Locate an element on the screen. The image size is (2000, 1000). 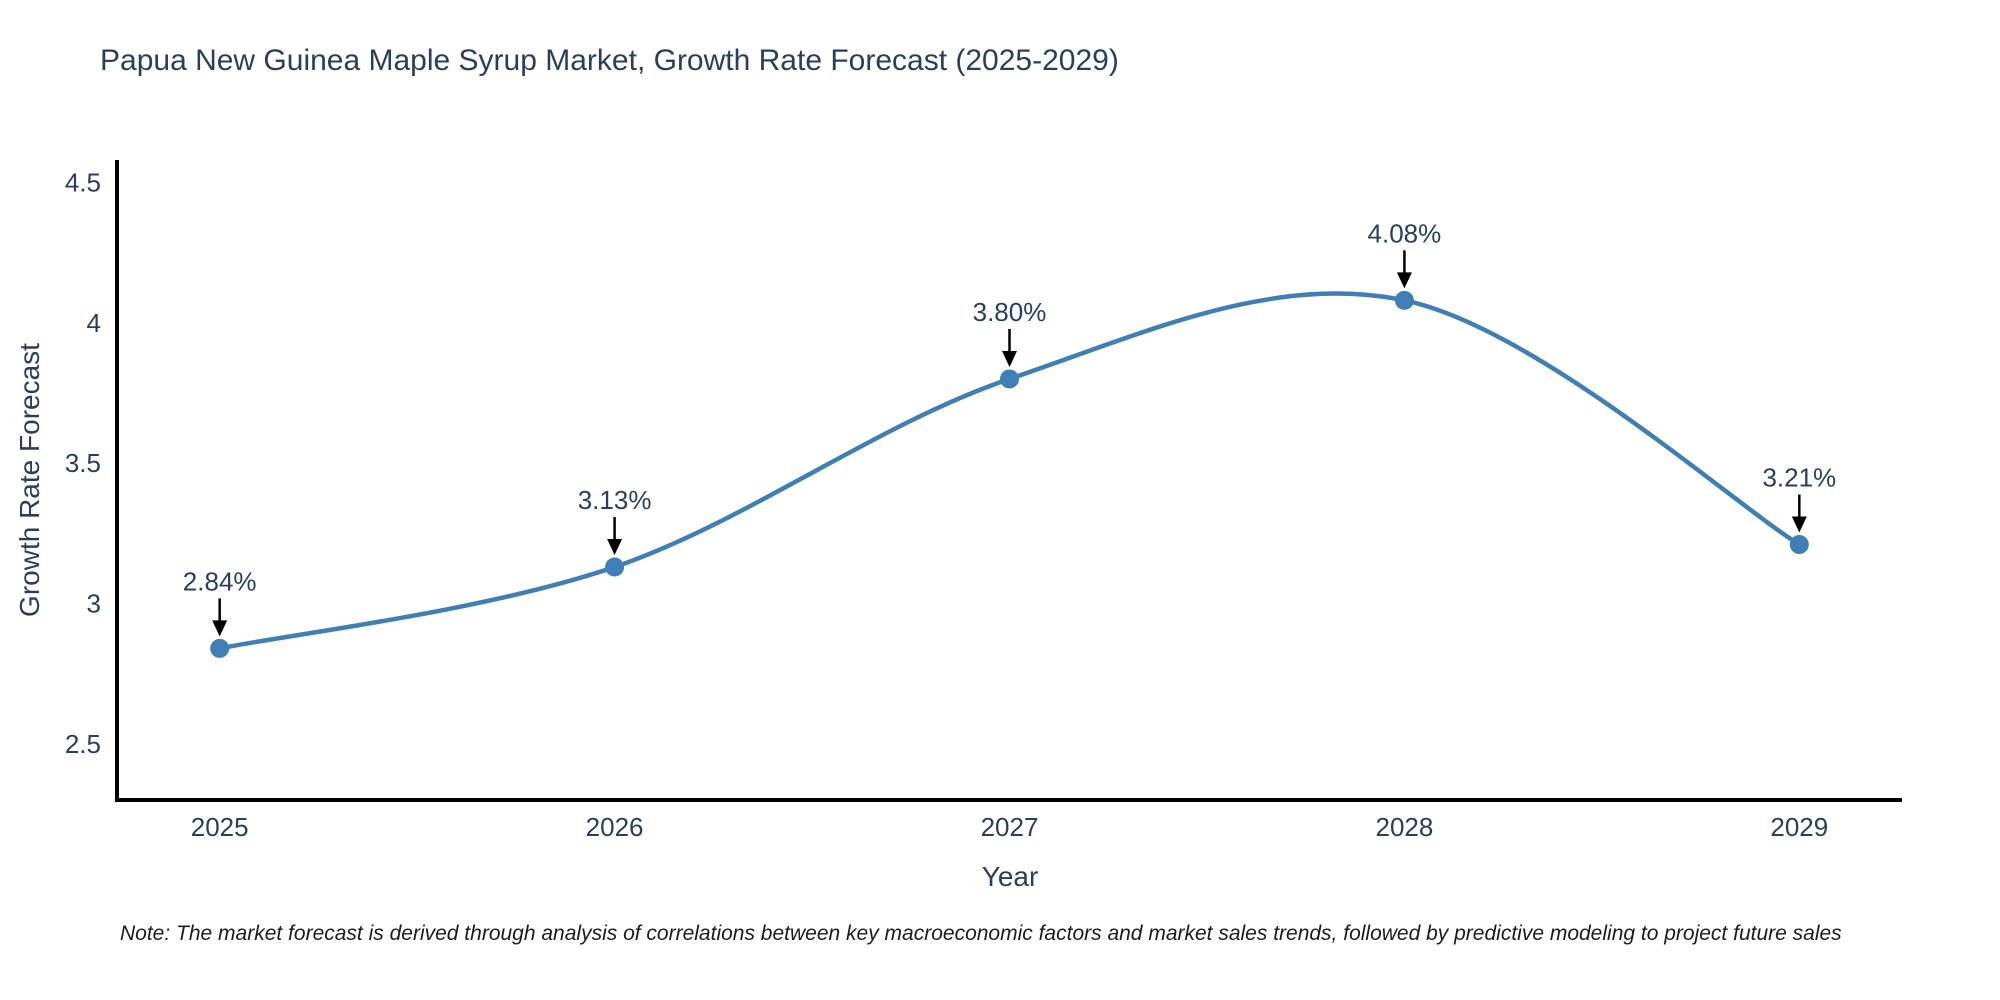
y-tick-label: 2.5 is located at coordinates (83, 744).